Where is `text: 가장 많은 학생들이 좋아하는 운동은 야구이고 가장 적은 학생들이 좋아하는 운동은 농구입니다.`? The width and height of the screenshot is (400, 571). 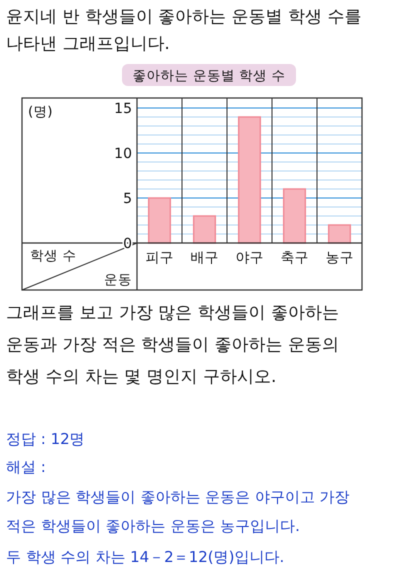 text: 가장 많은 학생들이 좋아하는 운동은 야구이고 가장 적은 학생들이 좋아하는 운동은 농구입니다. is located at coordinates (178, 511).